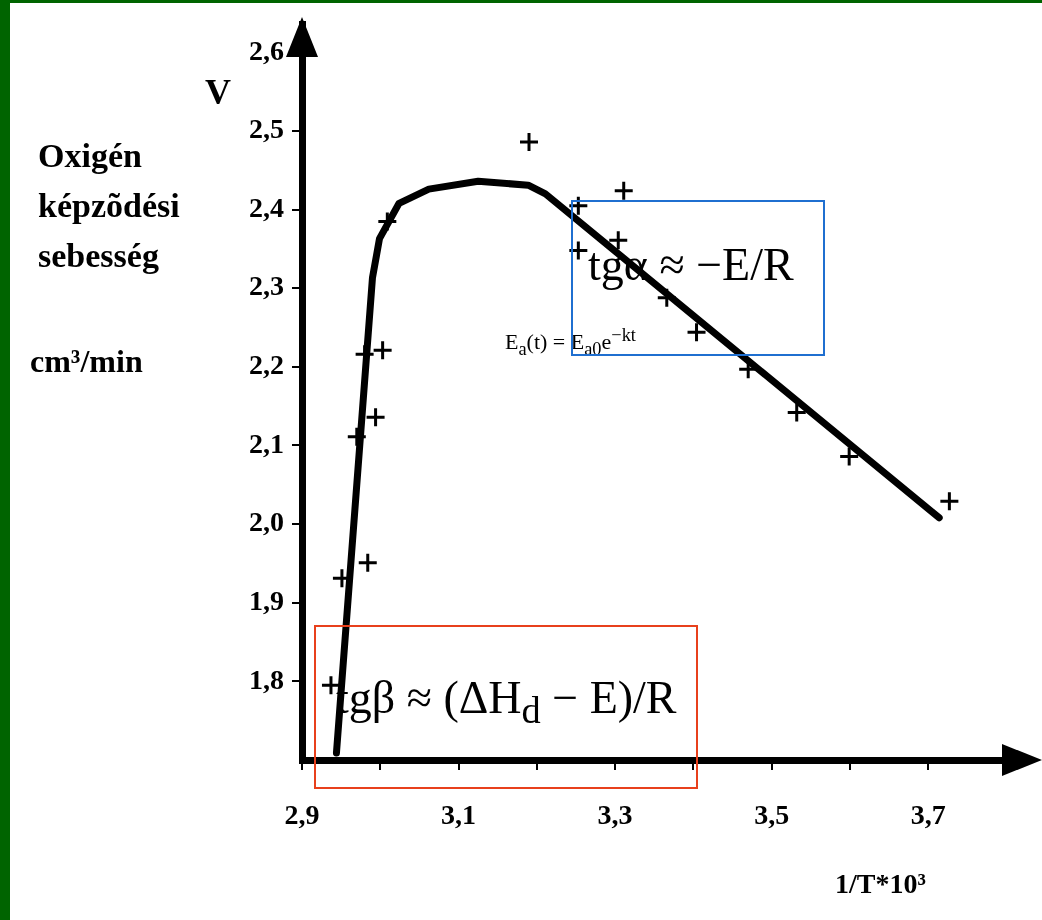 The width and height of the screenshot is (1042, 920). What do you see at coordinates (266, 50) in the screenshot?
I see `y-tick-label: 2,6` at bounding box center [266, 50].